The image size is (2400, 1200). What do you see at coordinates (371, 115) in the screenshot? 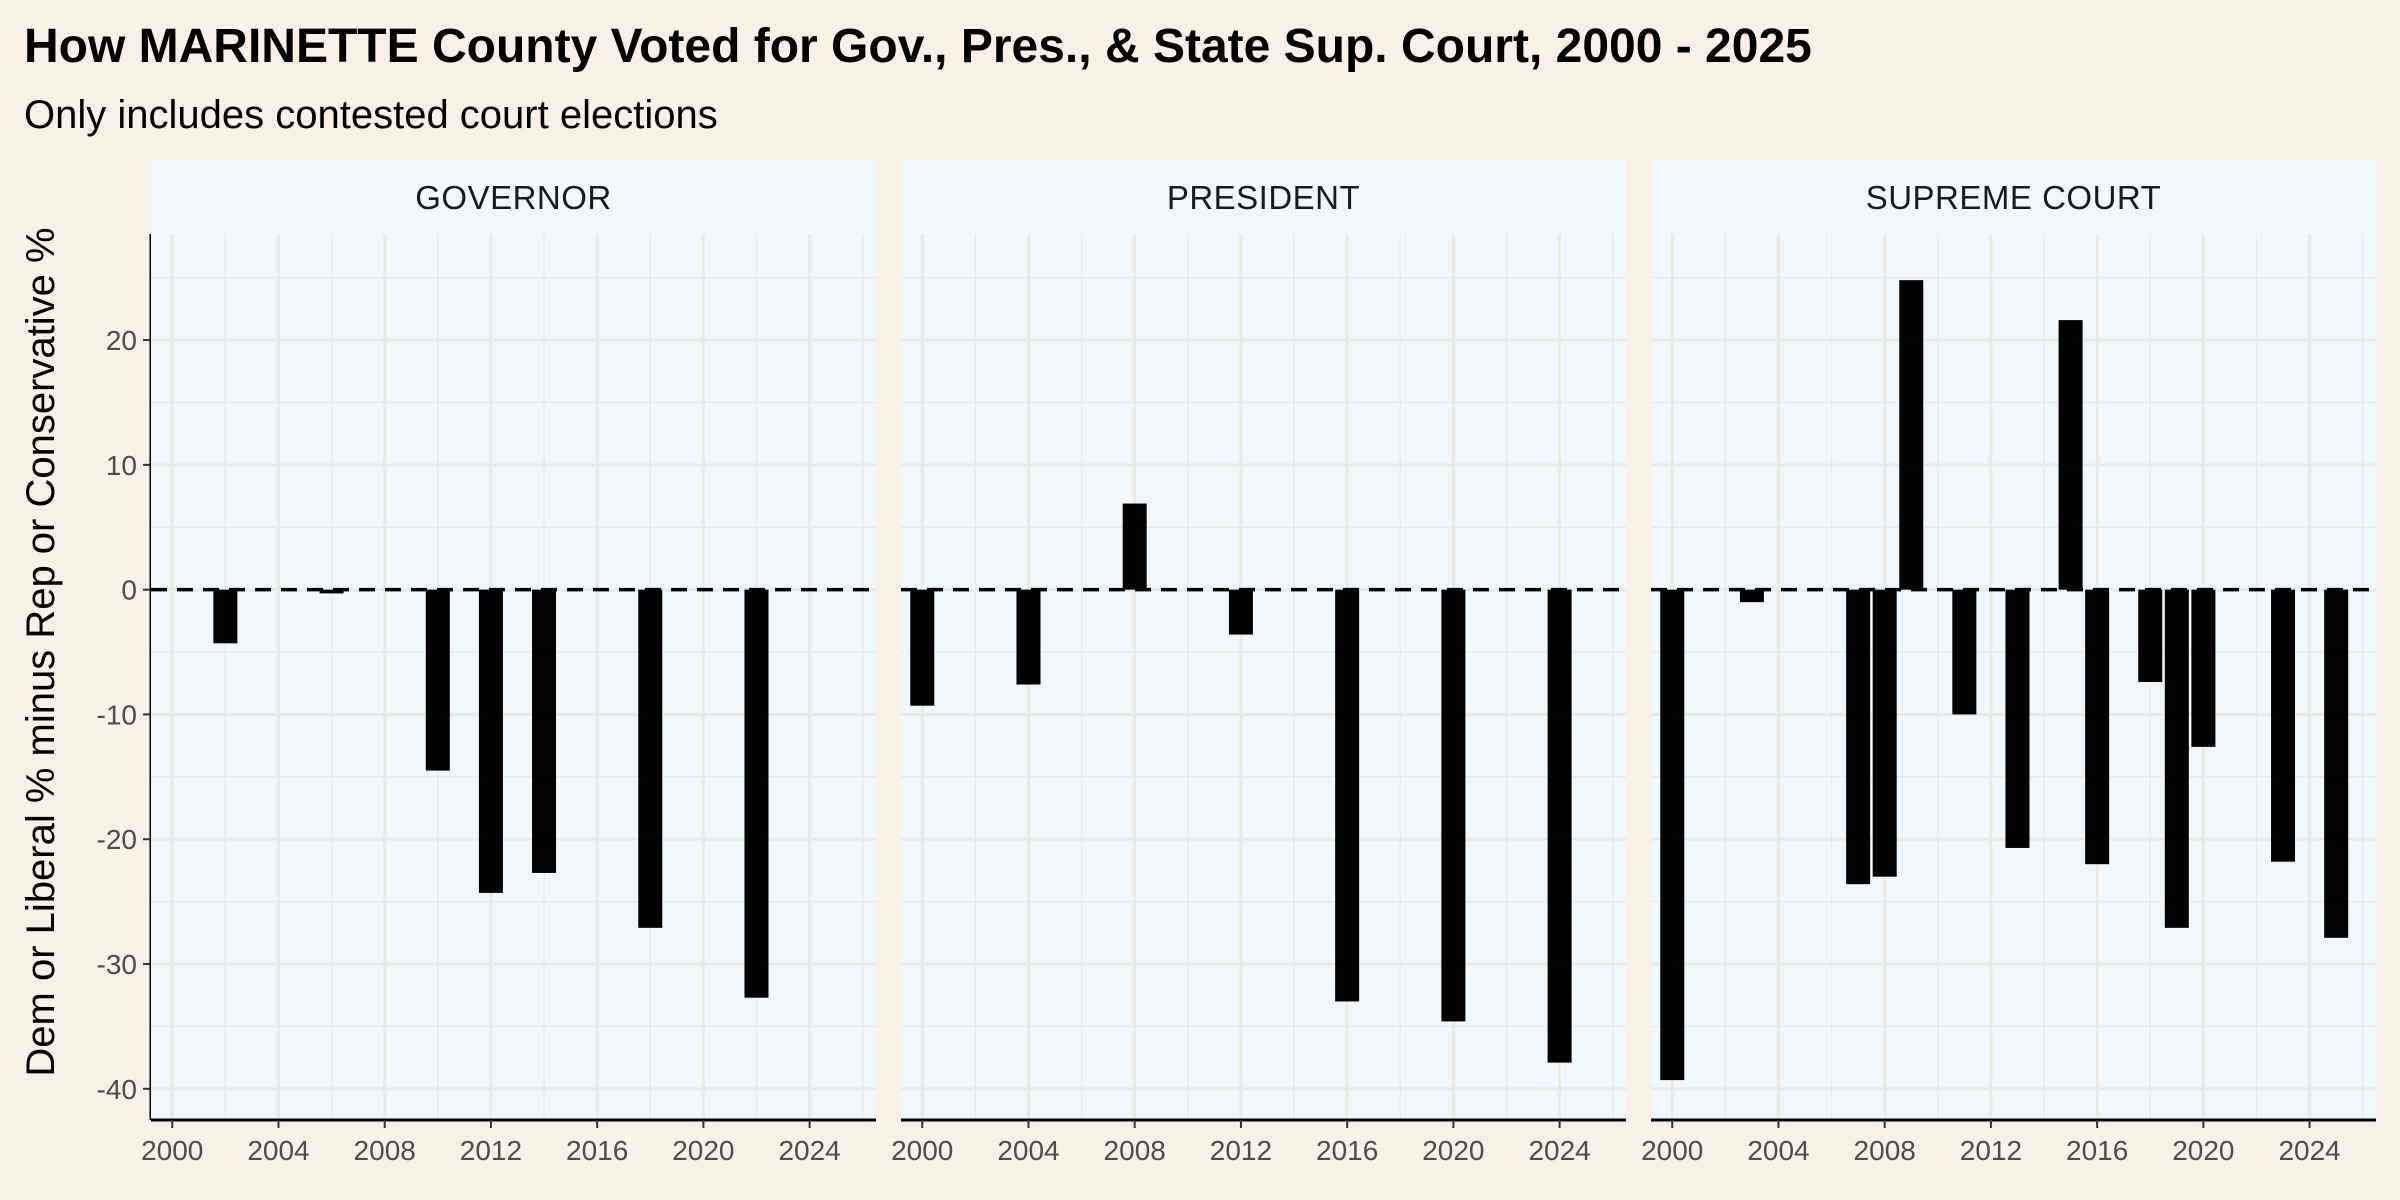
I see `chart-subtitle: Only includes contested court elections` at bounding box center [371, 115].